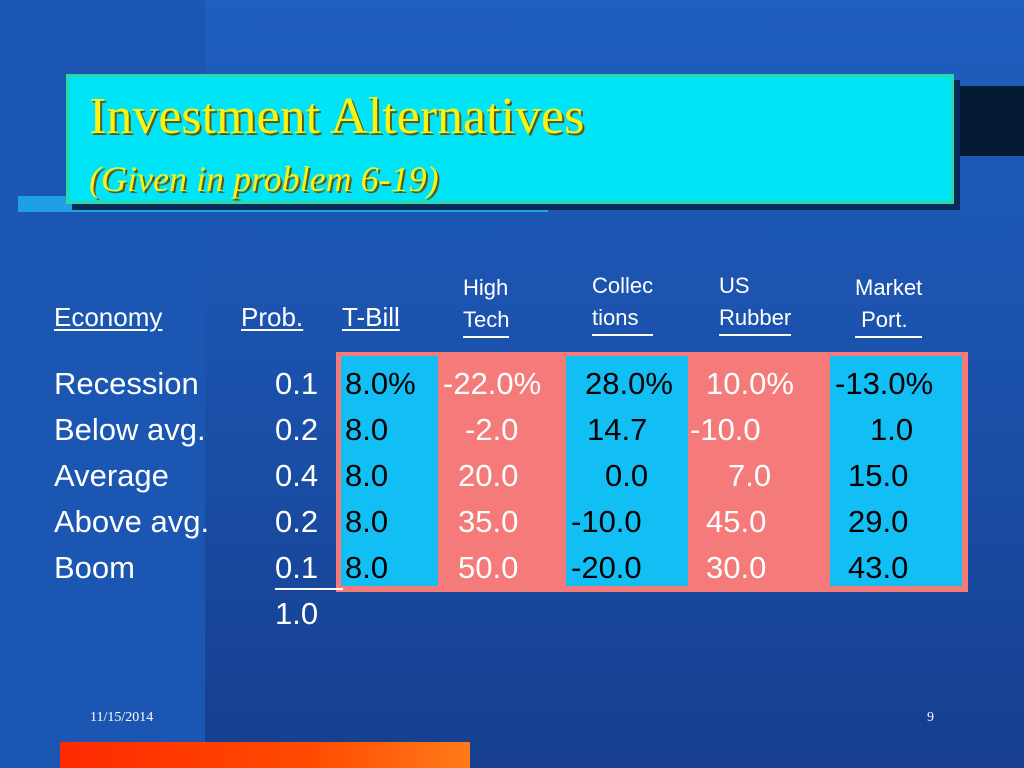 This screenshot has width=1024, height=768. What do you see at coordinates (930, 717) in the screenshot?
I see `page-number: 9` at bounding box center [930, 717].